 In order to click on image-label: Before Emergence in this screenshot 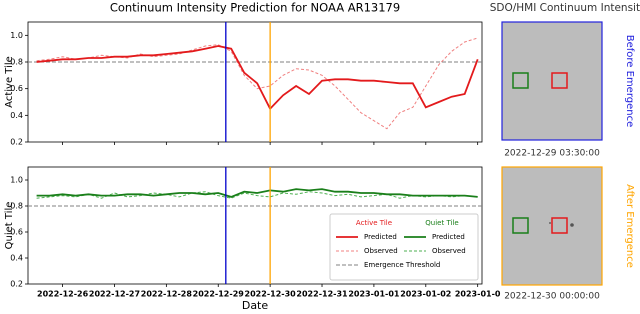, I will do `click(629, 81)`.